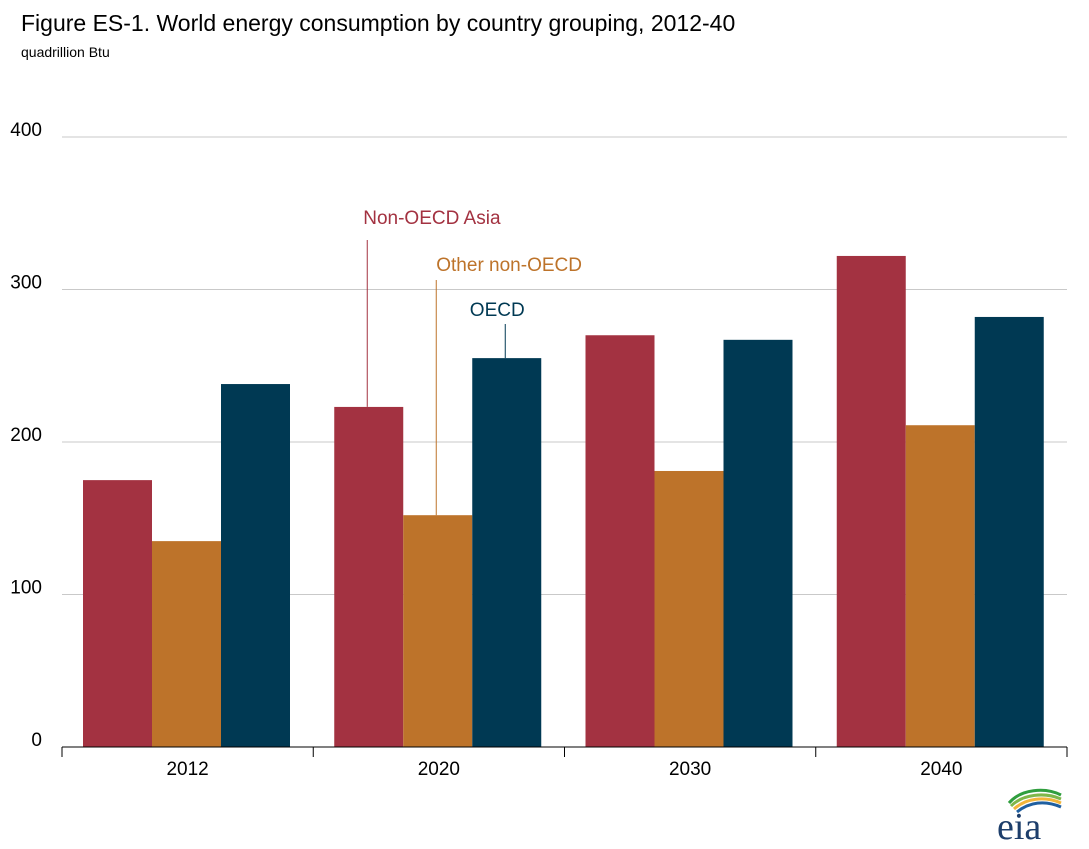 The height and width of the screenshot is (849, 1089). What do you see at coordinates (255, 565) in the screenshot?
I see `bar-oecd-2012` at bounding box center [255, 565].